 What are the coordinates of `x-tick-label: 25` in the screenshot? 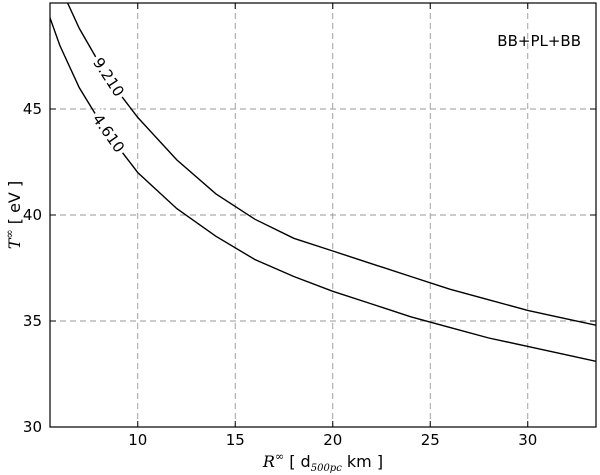 It's located at (430, 440).